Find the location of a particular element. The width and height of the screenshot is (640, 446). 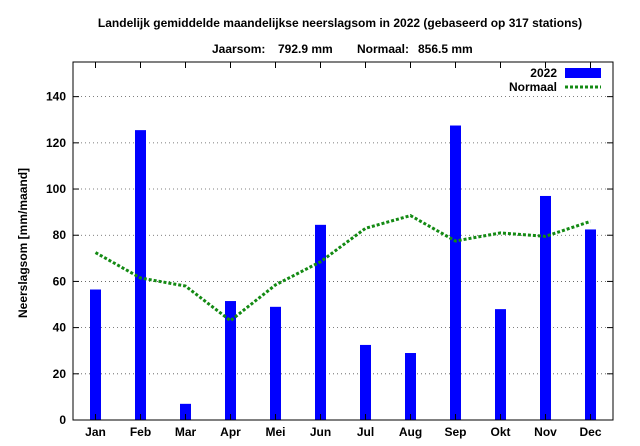

bar-okt is located at coordinates (500, 364).